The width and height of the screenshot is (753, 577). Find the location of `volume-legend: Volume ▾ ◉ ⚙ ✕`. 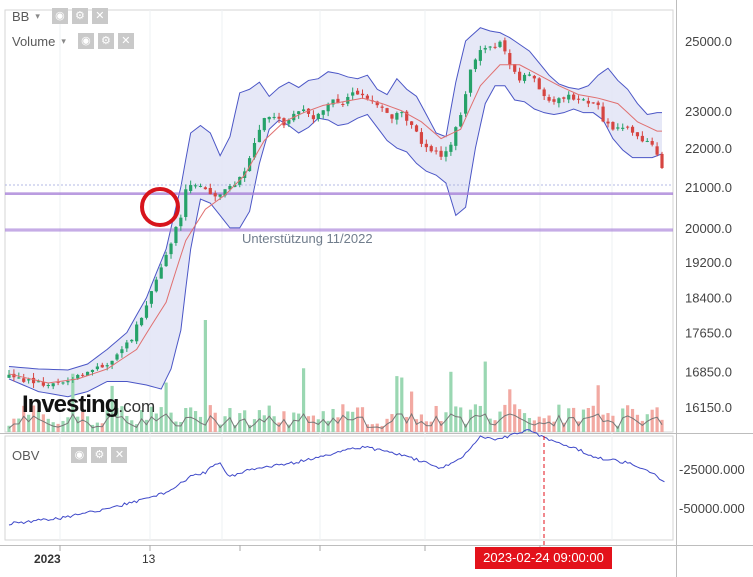

volume-legend: Volume ▾ ◉ ⚙ ✕ is located at coordinates (73, 41).